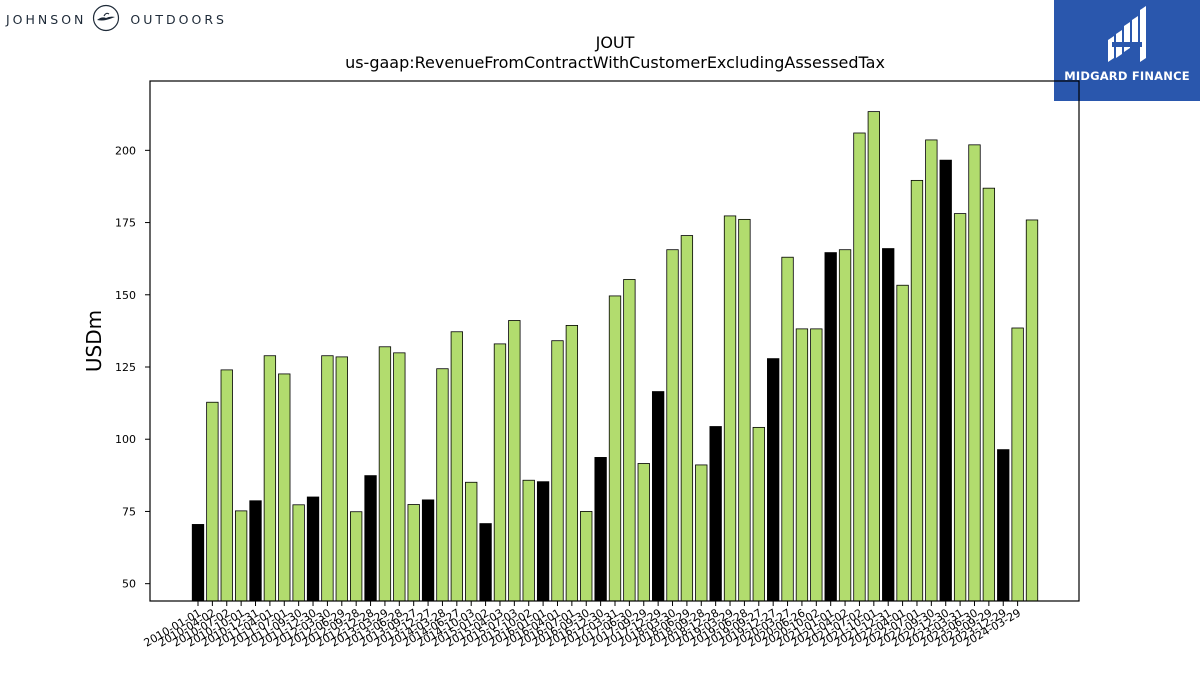 The height and width of the screenshot is (675, 1200). I want to click on y-tick-label: 100, so click(125, 439).